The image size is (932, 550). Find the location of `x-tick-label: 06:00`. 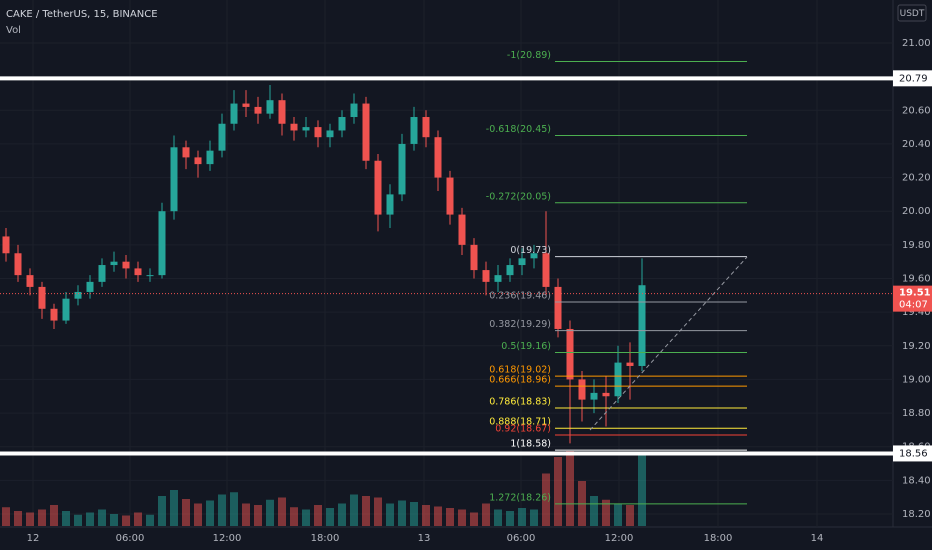

x-tick-label: 06:00 is located at coordinates (521, 538).